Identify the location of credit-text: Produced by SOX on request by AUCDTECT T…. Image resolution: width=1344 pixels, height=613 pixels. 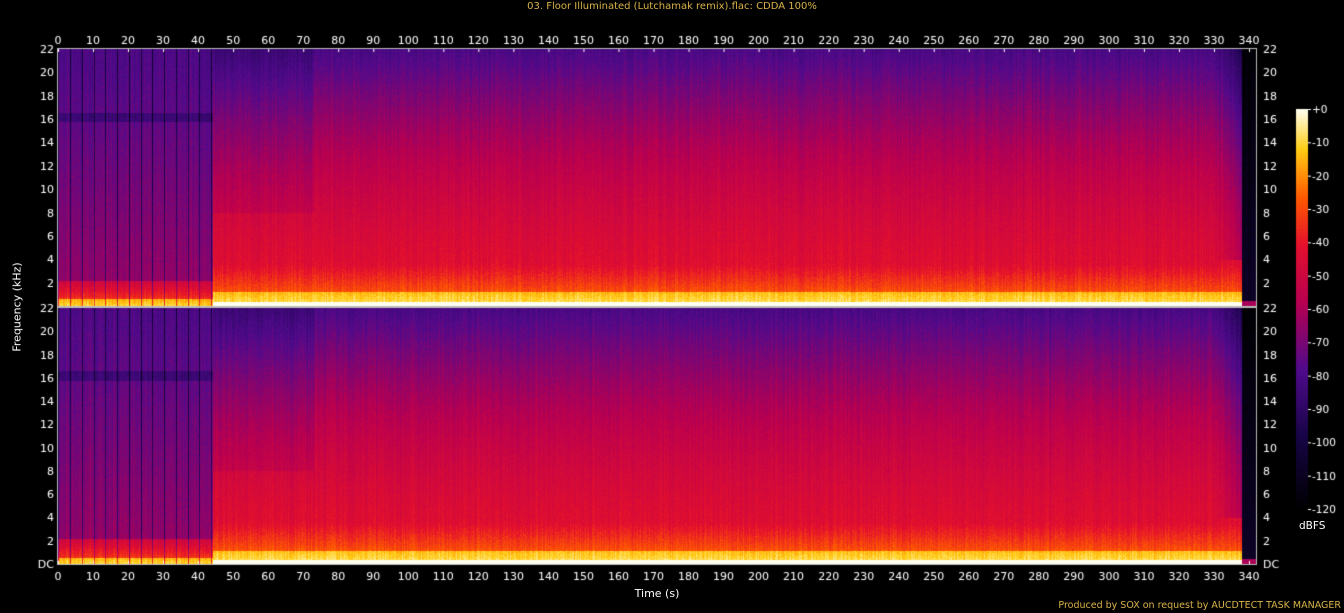
(1199, 605).